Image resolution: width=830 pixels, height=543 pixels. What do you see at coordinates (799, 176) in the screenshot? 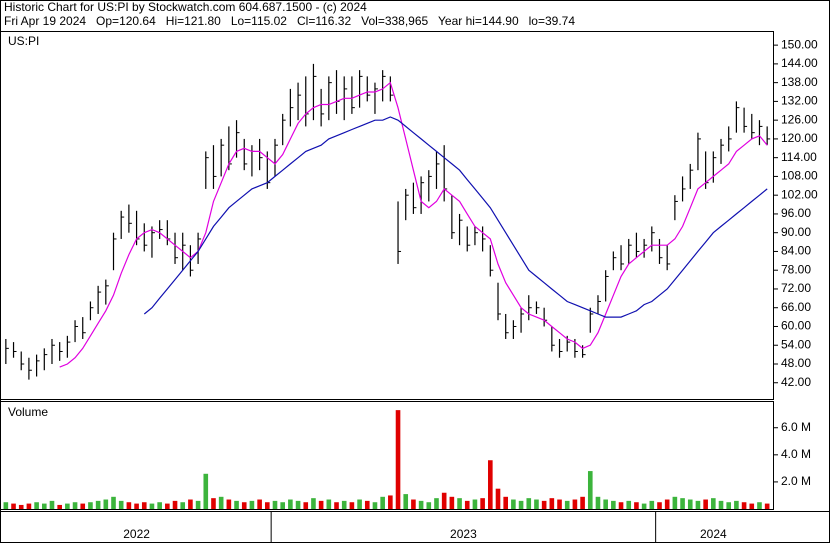
I see `y-tick-label: 108.00` at bounding box center [799, 176].